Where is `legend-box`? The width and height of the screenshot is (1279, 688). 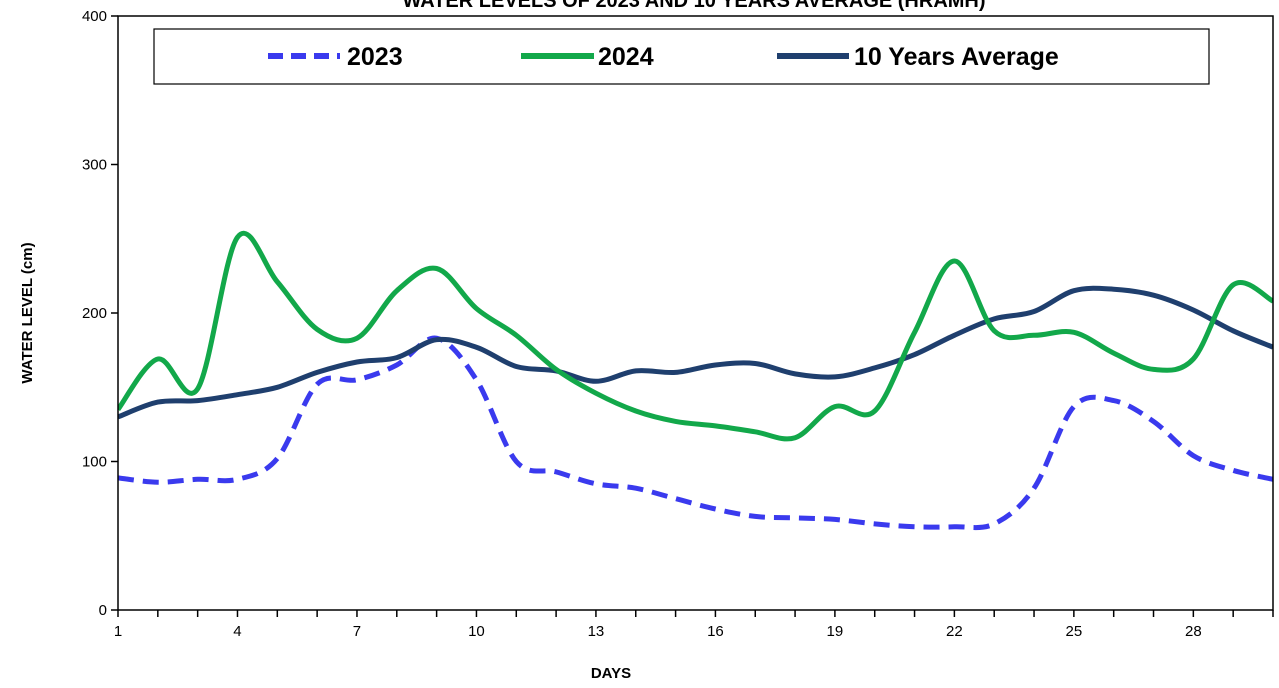
legend-box is located at coordinates (681, 56).